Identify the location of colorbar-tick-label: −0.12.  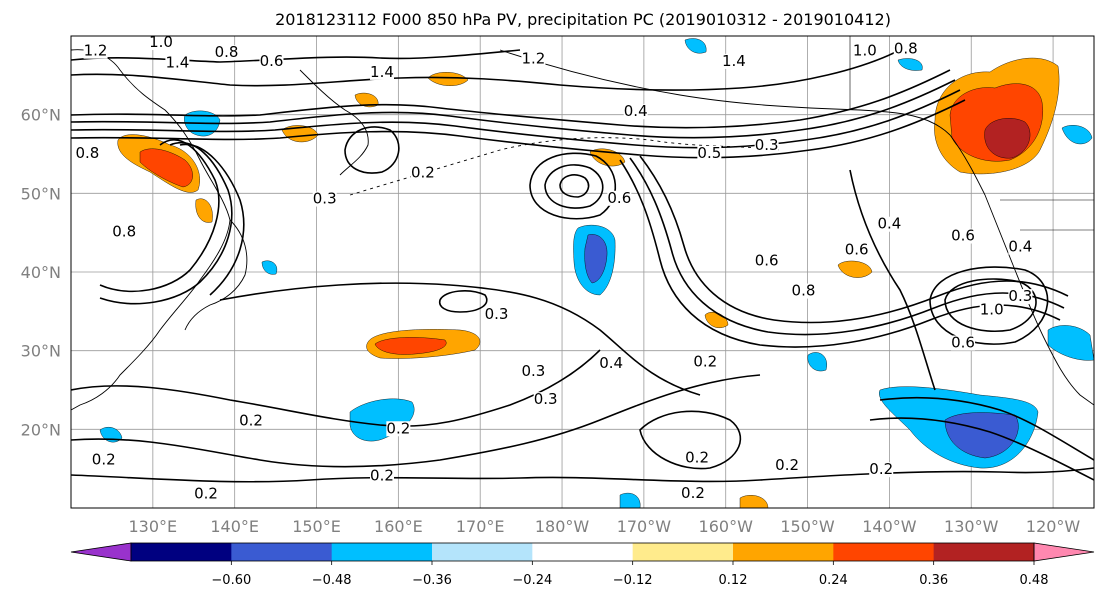
(633, 580).